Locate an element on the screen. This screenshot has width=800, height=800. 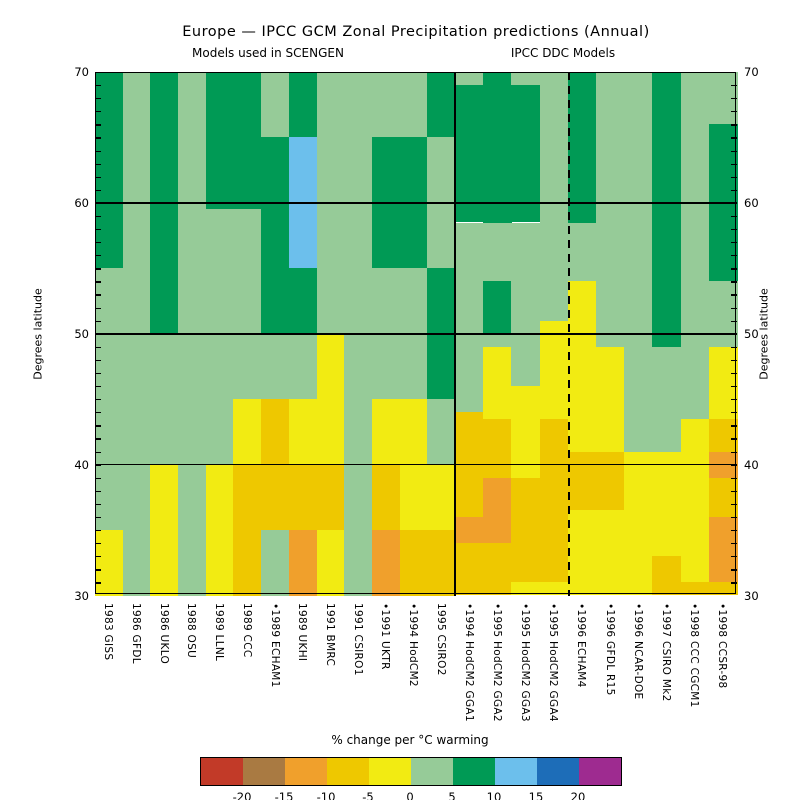
y-tick-label-right: 70 is located at coordinates (751, 72).